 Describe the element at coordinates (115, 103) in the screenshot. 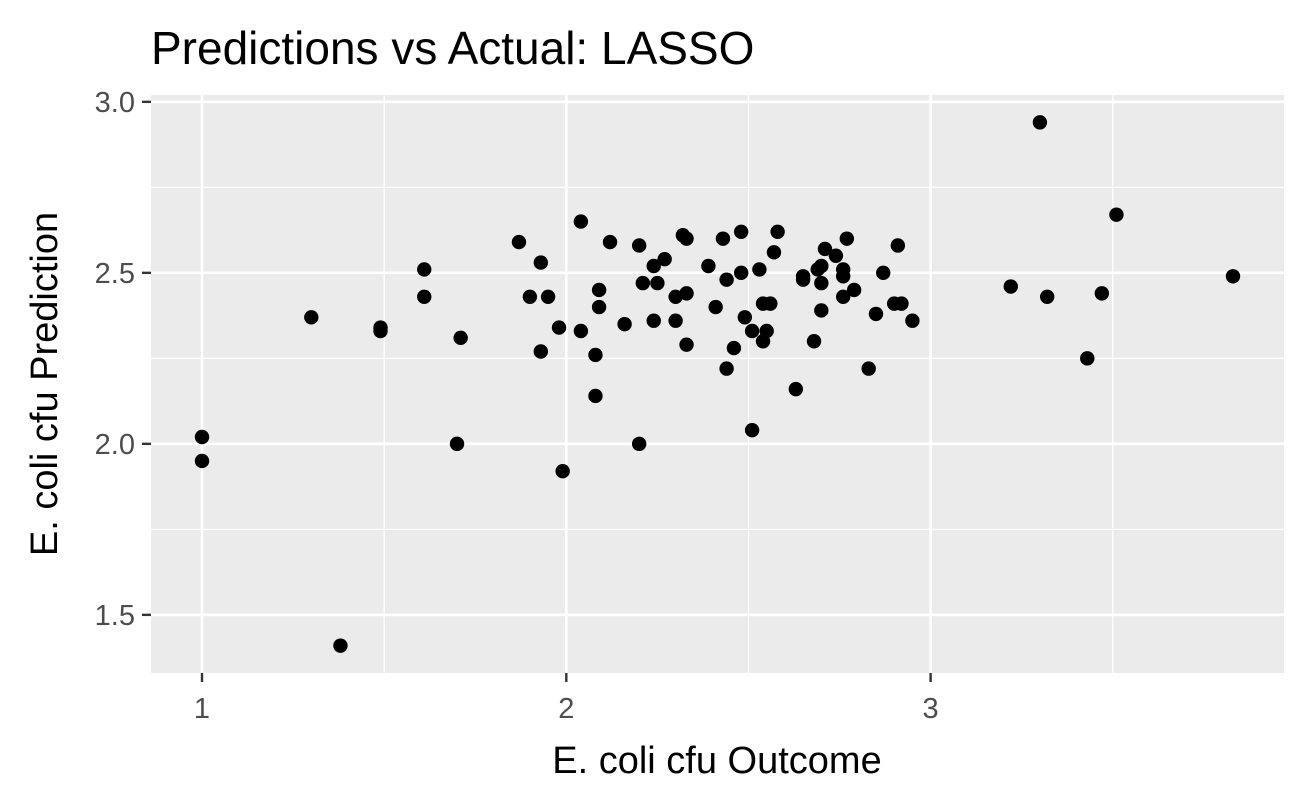

I see `y-tick-label: 3.0` at that location.